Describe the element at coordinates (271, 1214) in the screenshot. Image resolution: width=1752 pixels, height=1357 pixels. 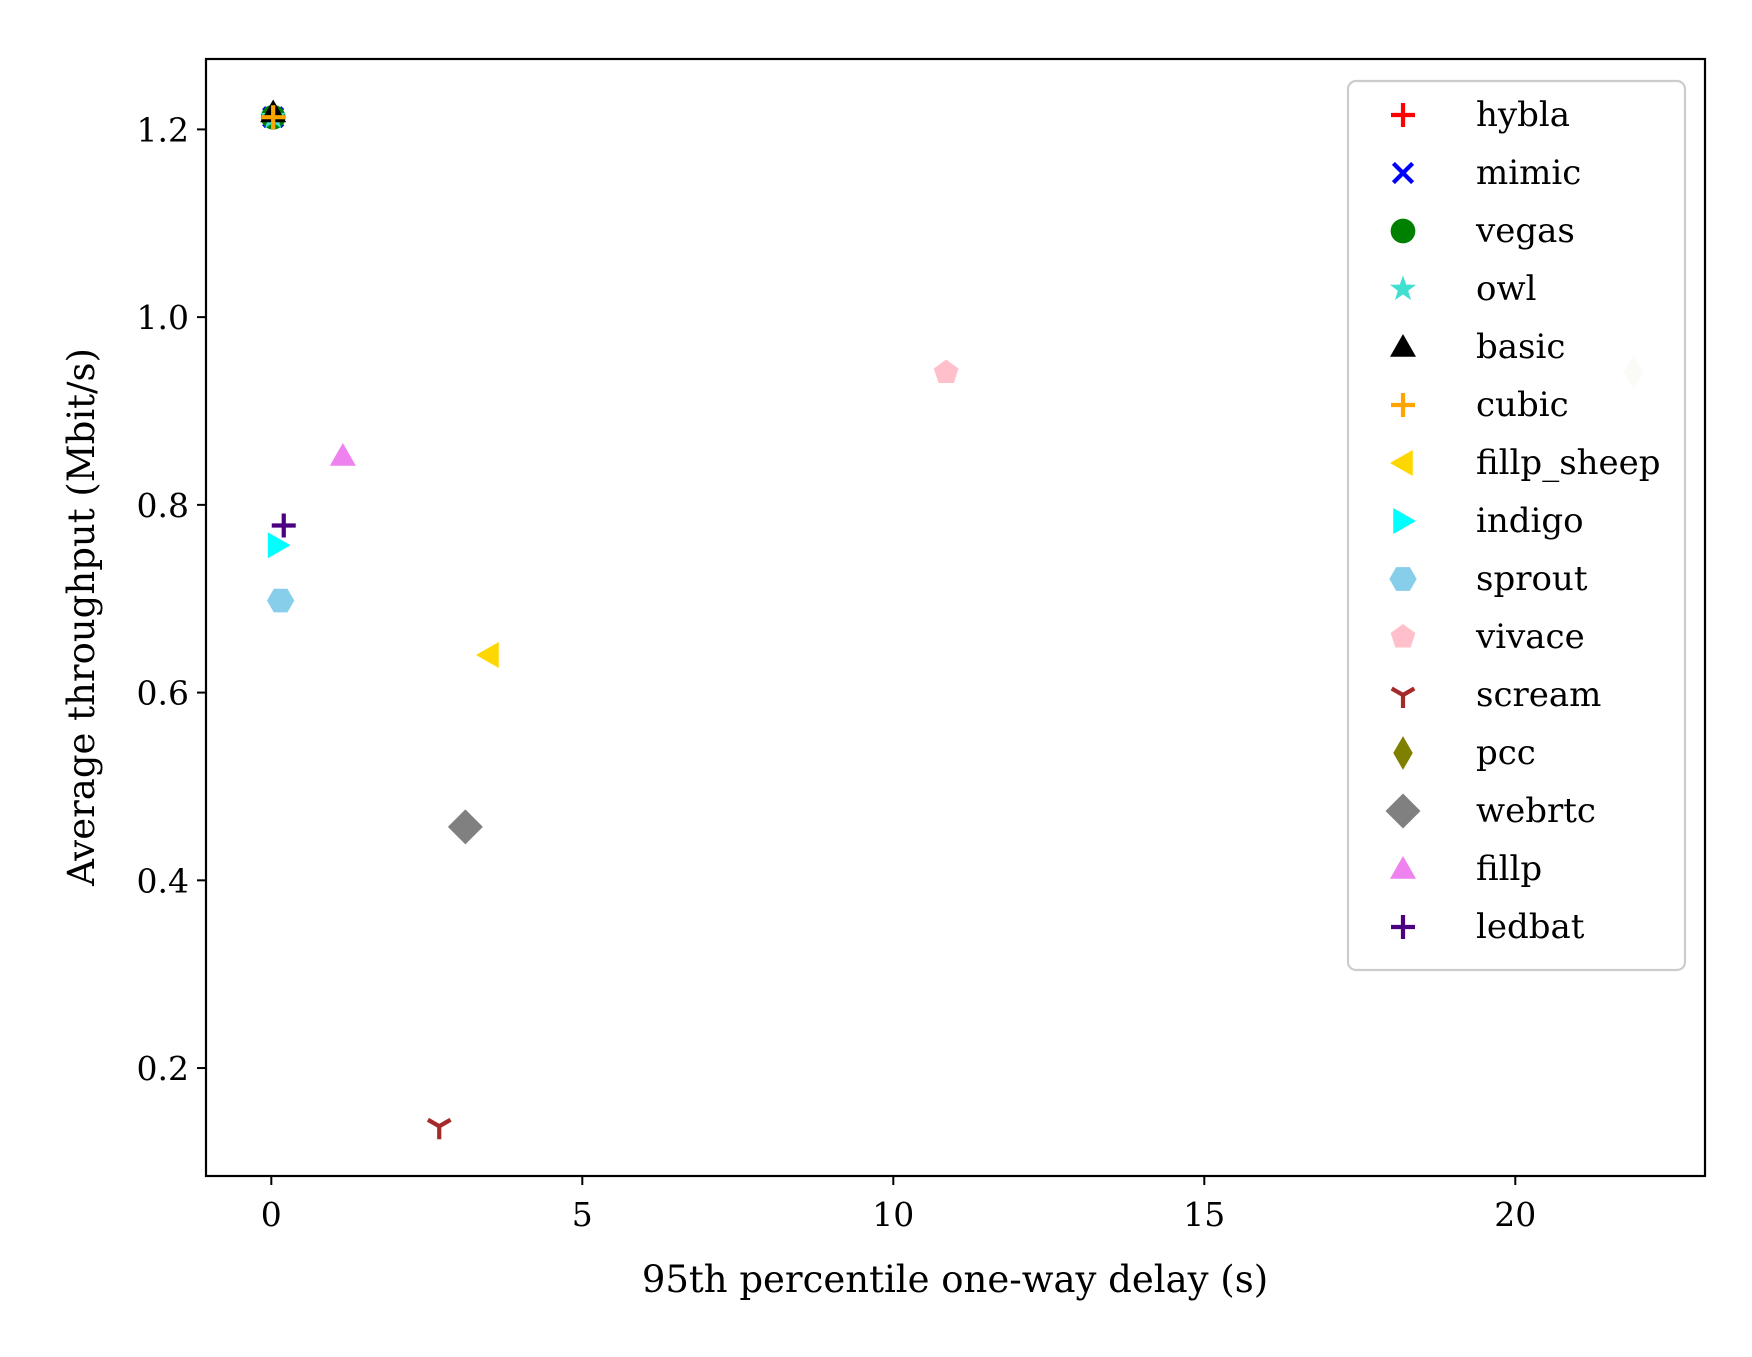
I see `x-tick-label: 0` at that location.